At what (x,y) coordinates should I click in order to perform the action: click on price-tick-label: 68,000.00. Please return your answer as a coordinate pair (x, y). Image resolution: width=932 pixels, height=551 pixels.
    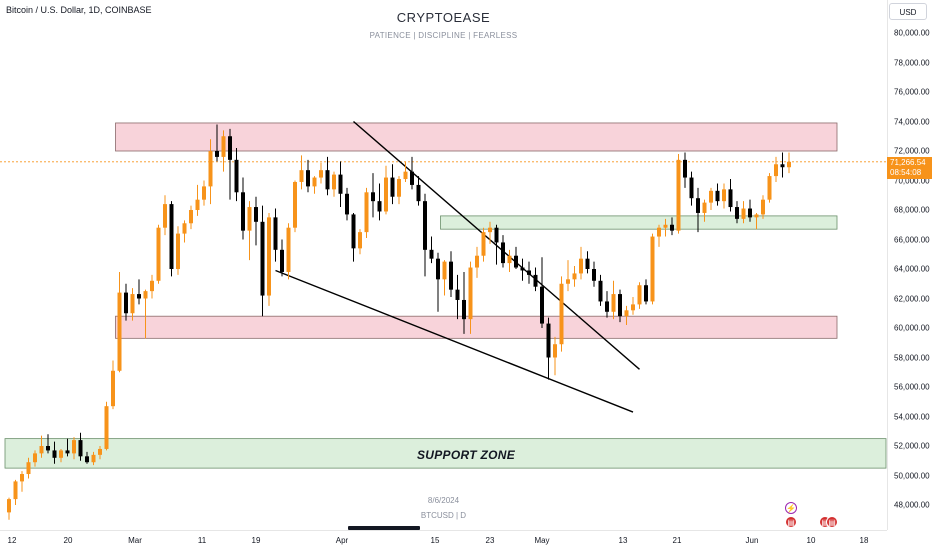
    Looking at the image, I should click on (912, 210).